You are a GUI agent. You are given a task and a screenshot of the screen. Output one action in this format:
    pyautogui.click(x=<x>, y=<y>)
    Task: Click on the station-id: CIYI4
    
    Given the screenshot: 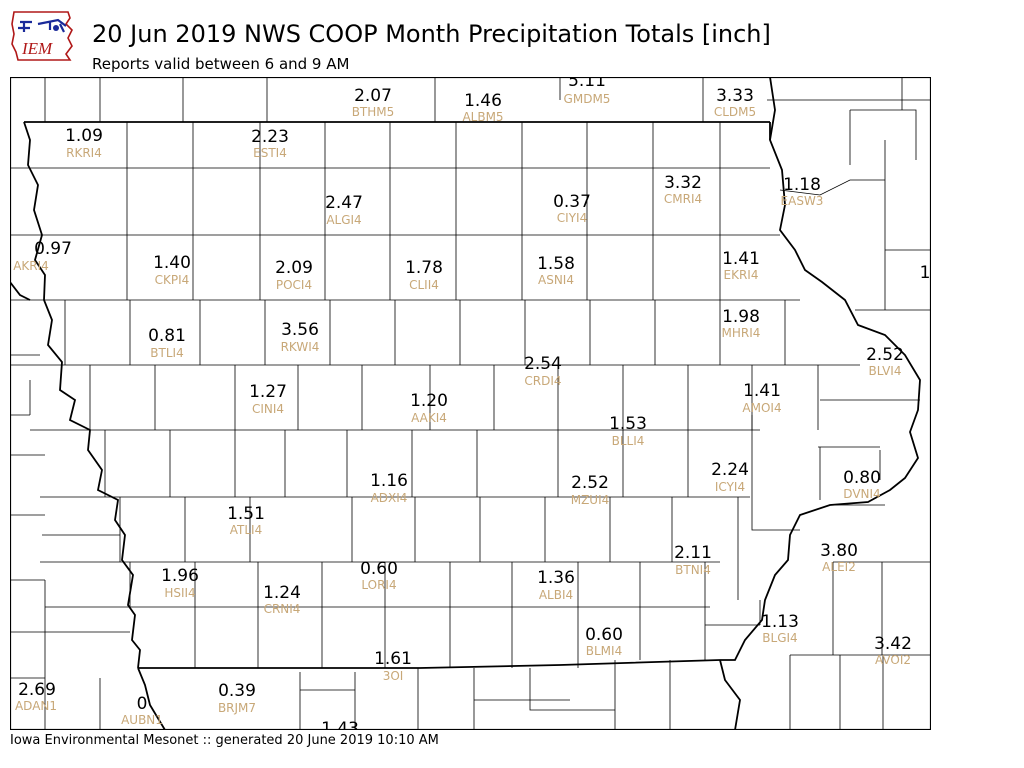 What is the action you would take?
    pyautogui.click(x=572, y=218)
    